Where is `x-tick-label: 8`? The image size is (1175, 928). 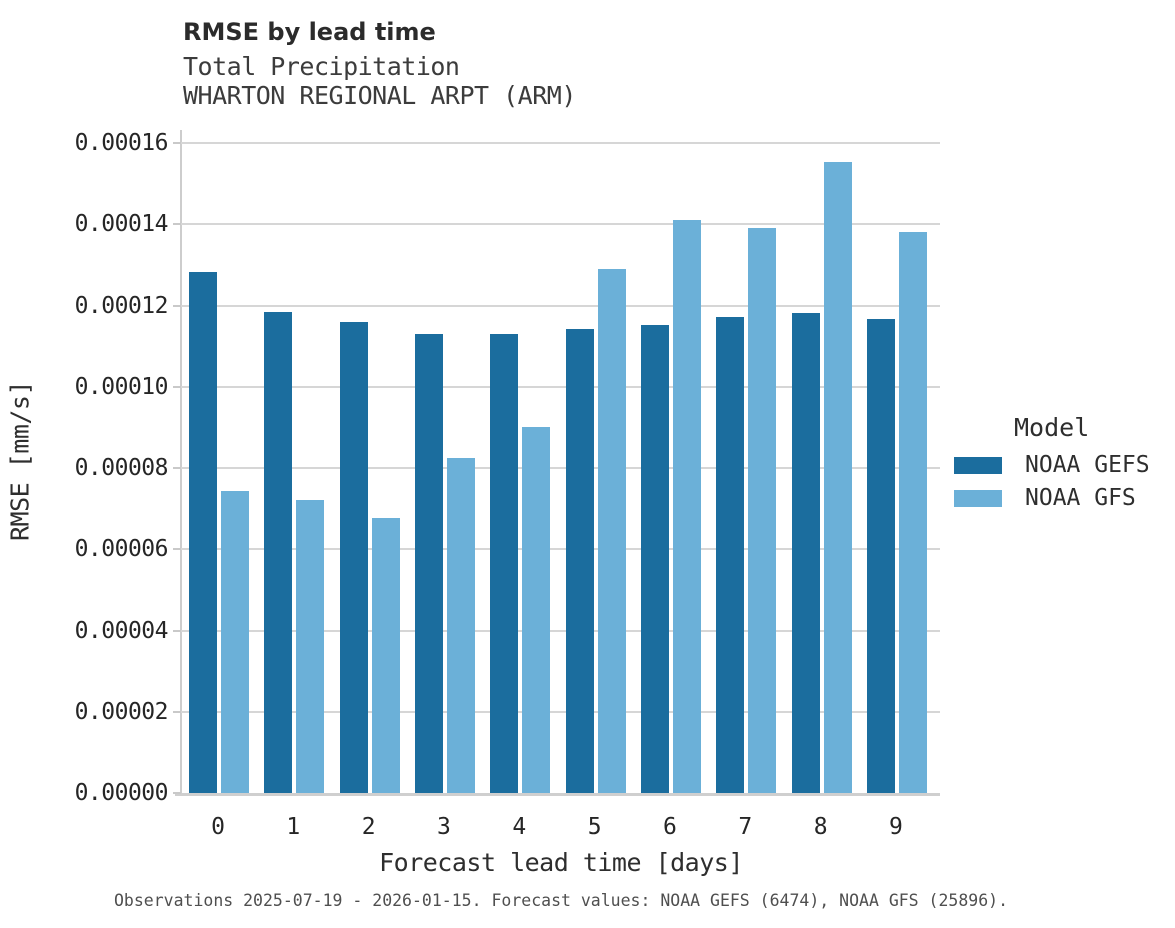
x-tick-label: 8 is located at coordinates (820, 827).